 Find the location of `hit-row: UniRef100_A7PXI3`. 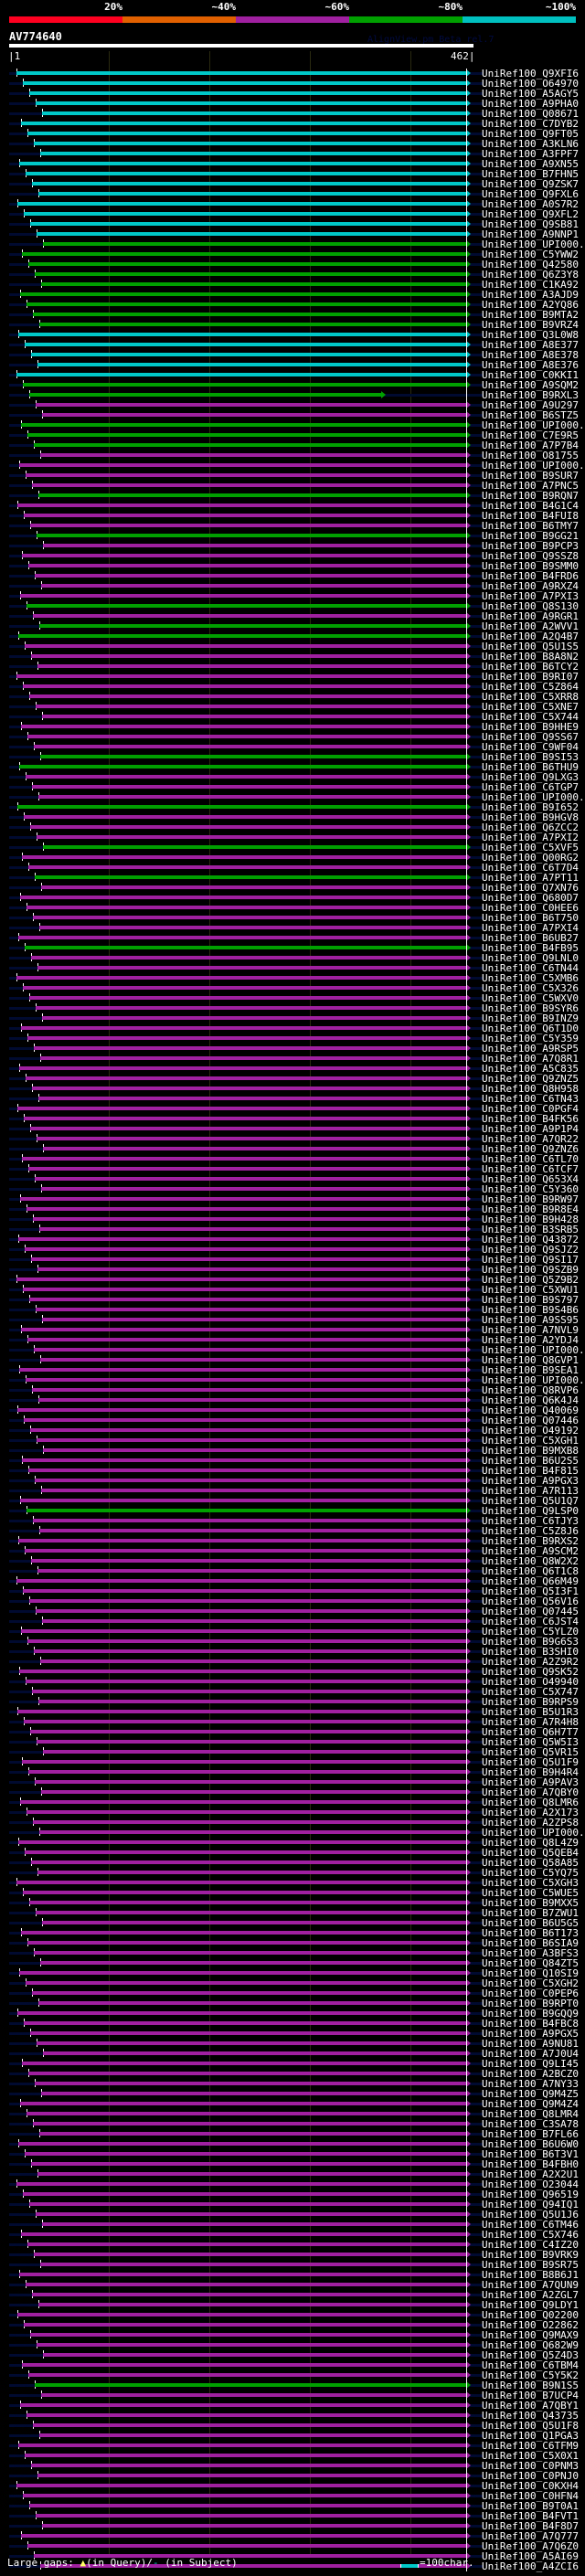

hit-row: UniRef100_A7PXI3 is located at coordinates (293, 596).